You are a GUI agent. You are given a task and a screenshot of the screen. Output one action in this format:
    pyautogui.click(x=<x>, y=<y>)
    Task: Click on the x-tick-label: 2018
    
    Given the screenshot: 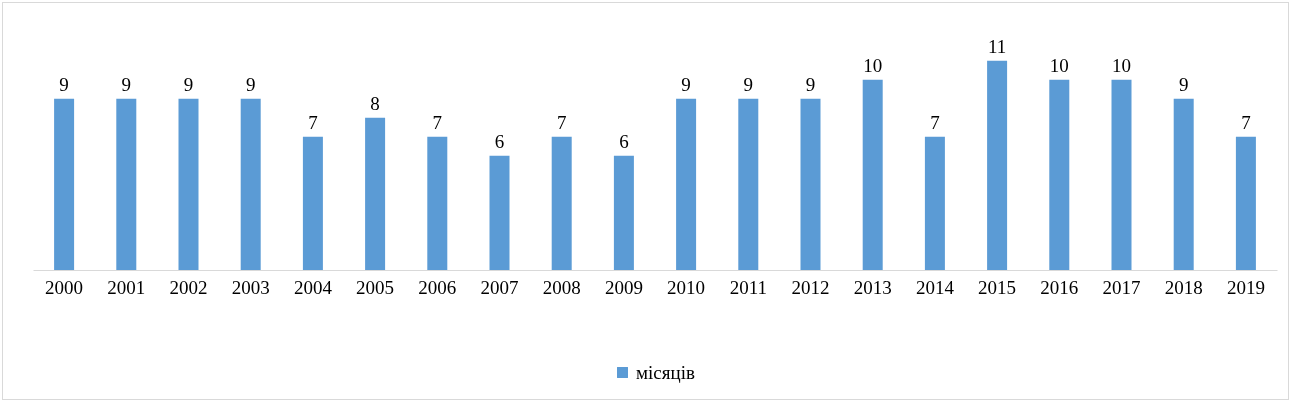 What is the action you would take?
    pyautogui.click(x=1183, y=287)
    